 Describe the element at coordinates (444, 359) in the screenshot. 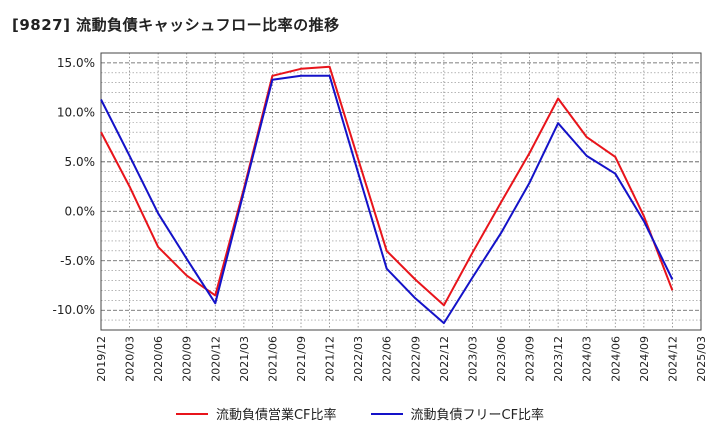

I see `x-tick-label: 2022/12` at that location.